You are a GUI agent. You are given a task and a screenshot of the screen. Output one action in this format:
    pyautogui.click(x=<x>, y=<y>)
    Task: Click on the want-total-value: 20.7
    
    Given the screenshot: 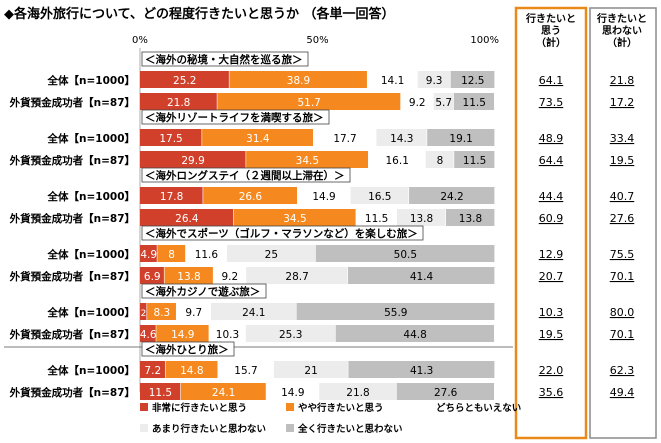 What is the action you would take?
    pyautogui.click(x=551, y=276)
    